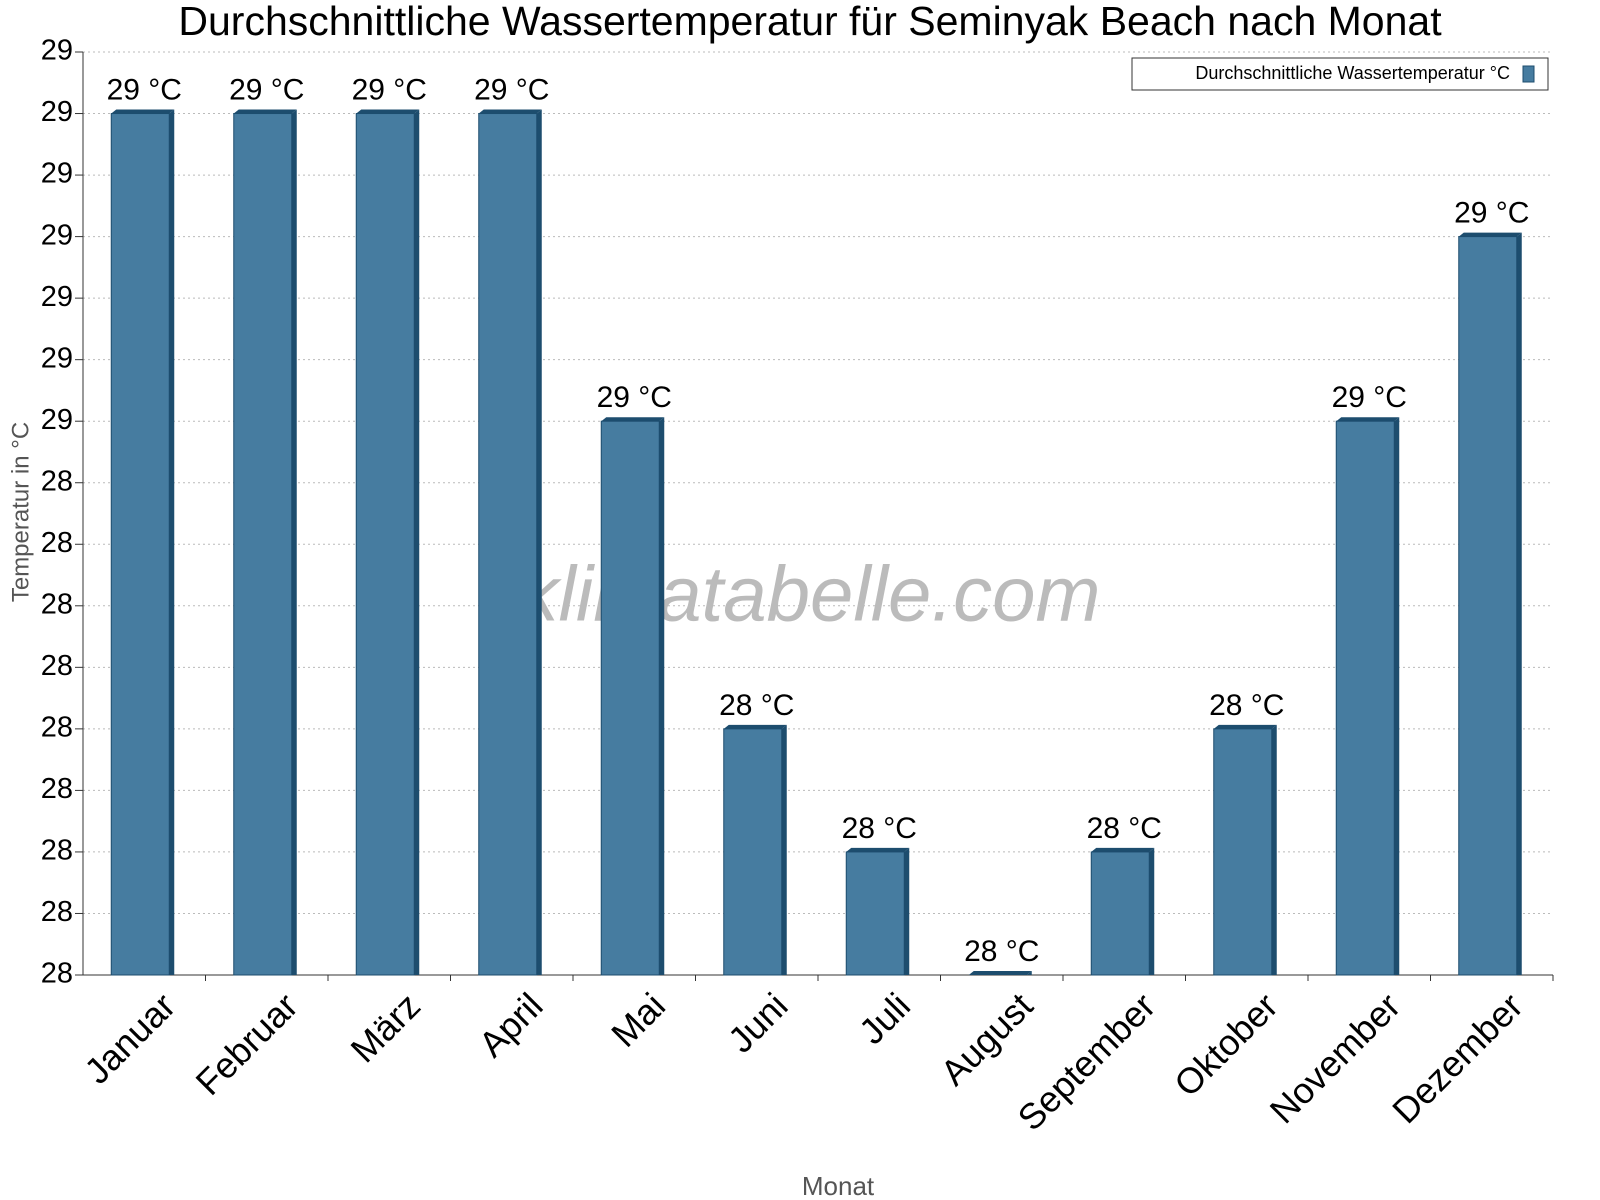 The image size is (1600, 1200). I want to click on x-tick-label: April, so click(511, 1025).